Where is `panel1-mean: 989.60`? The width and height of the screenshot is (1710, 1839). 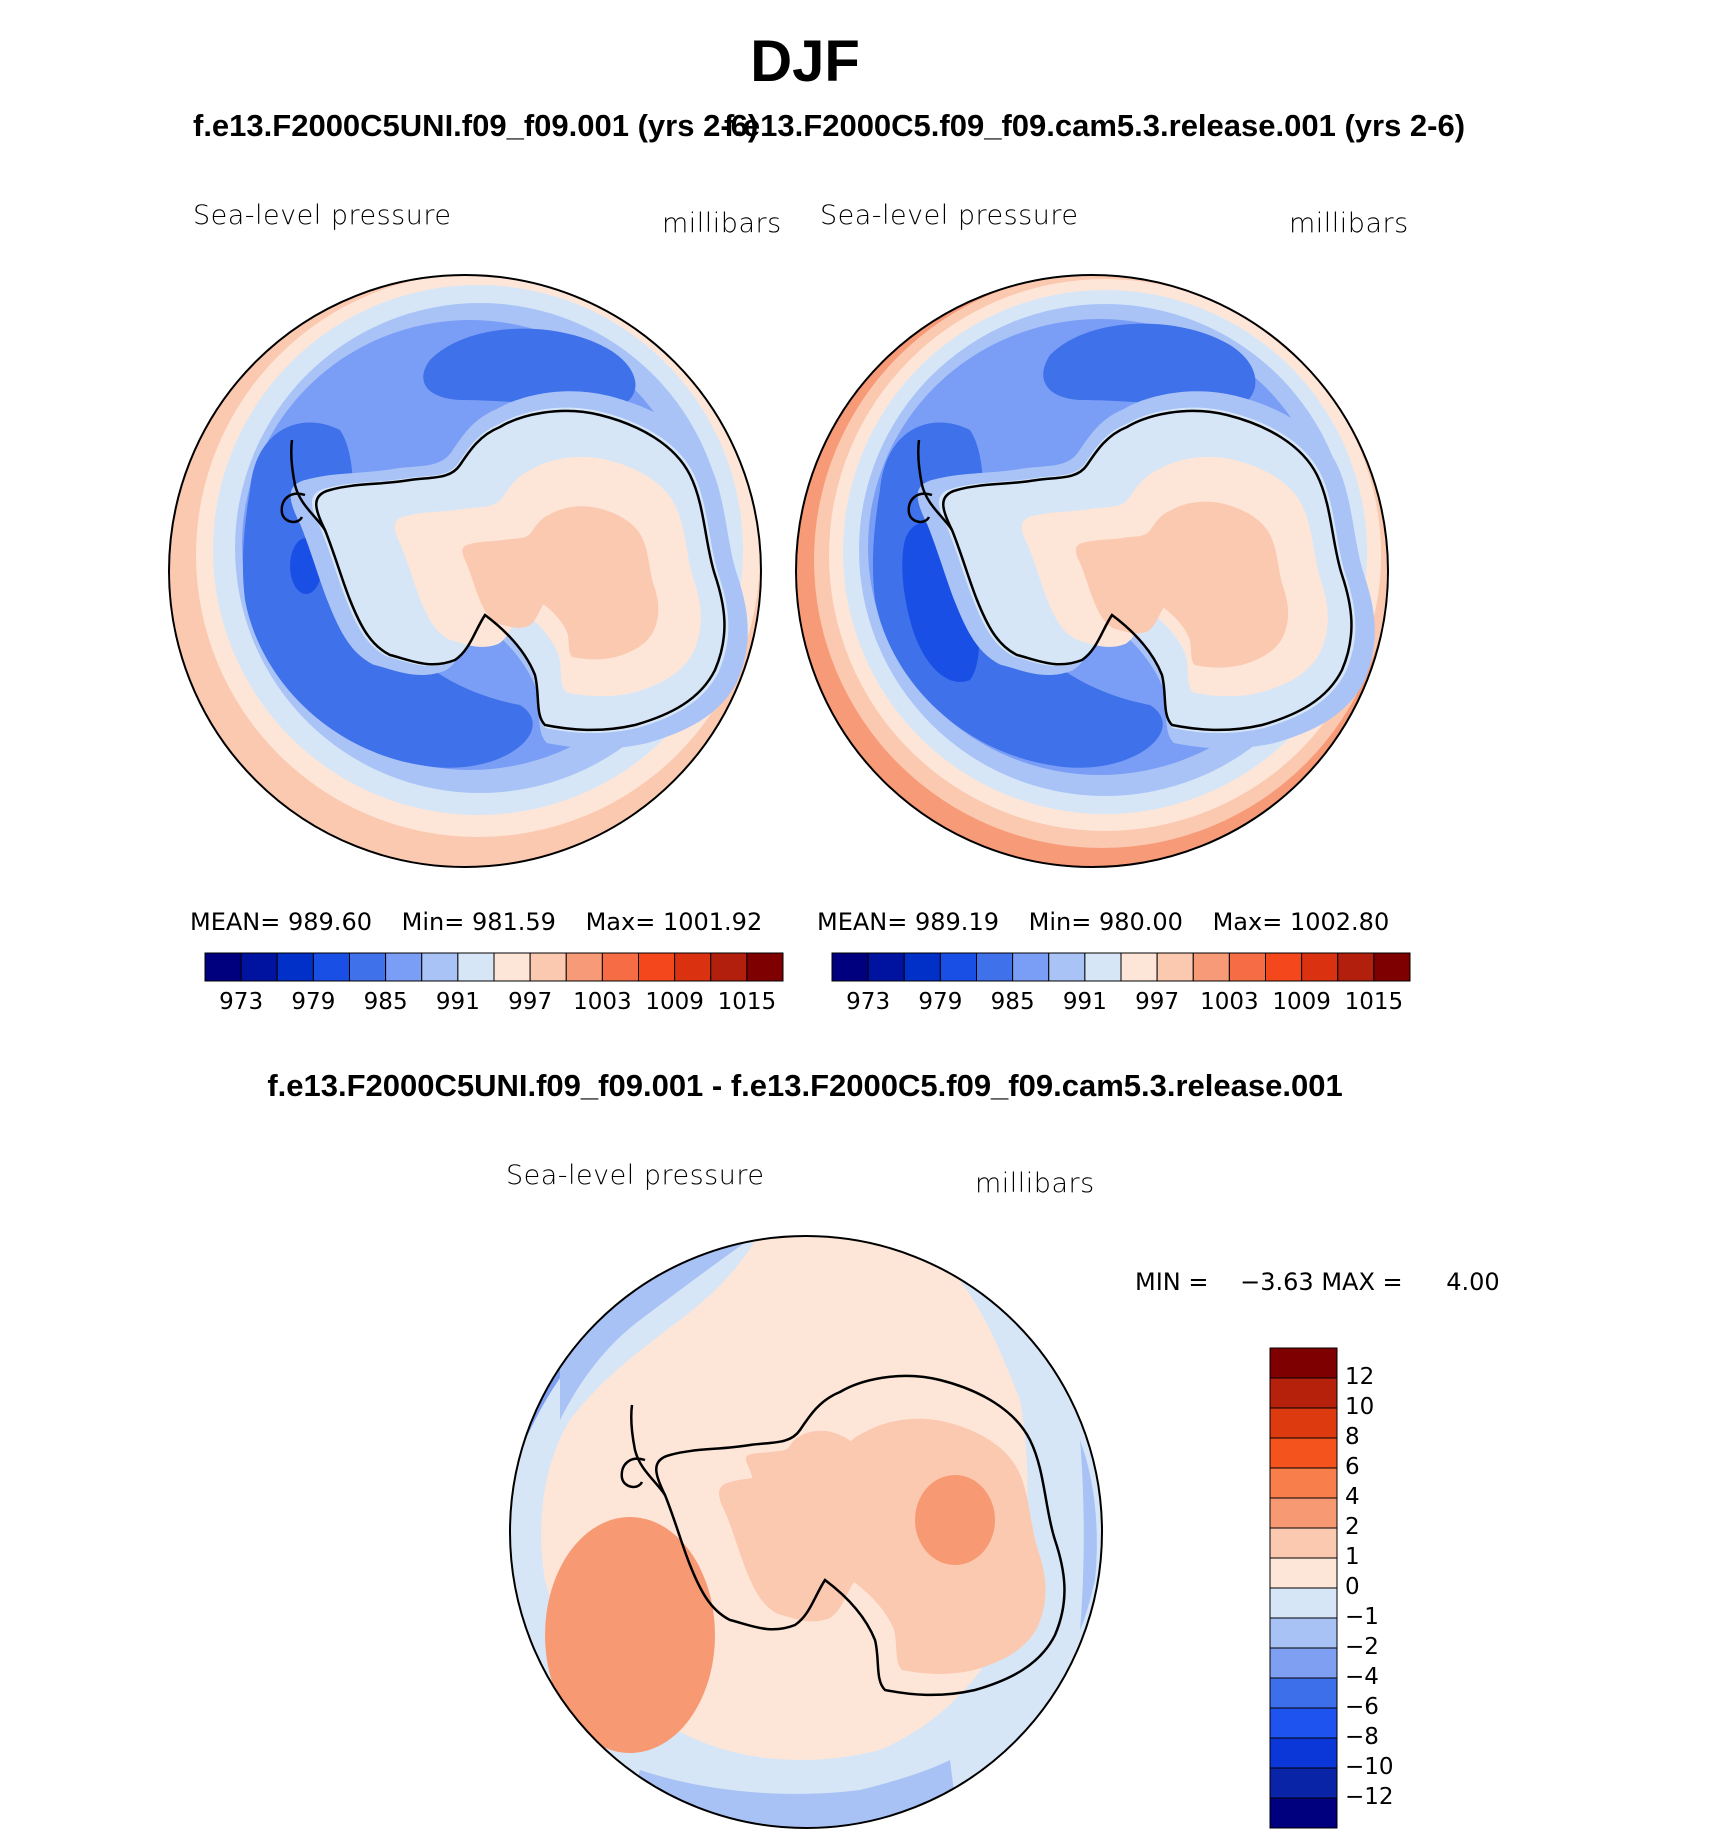
panel1-mean: 989.60 is located at coordinates (330, 922).